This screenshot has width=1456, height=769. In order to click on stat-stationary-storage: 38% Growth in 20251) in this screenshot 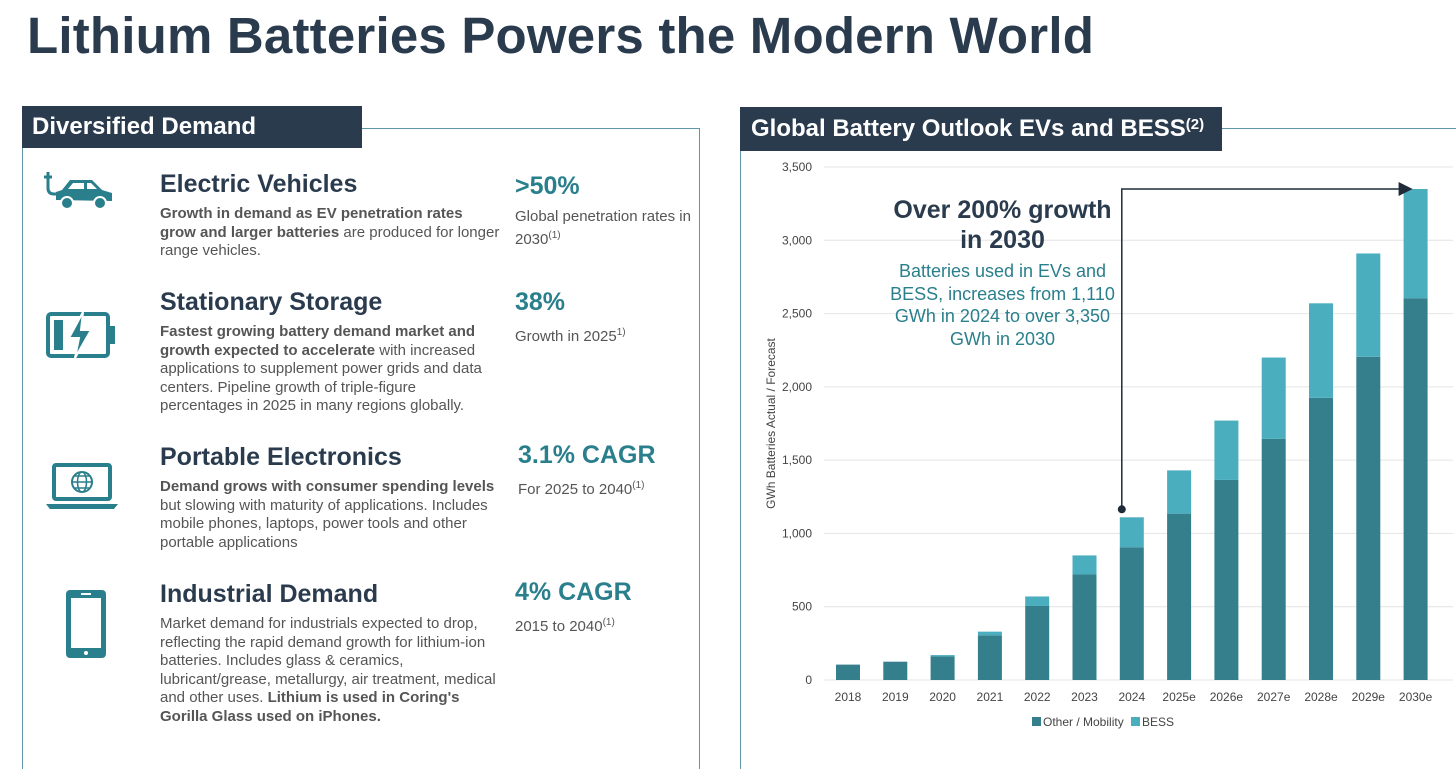, I will do `click(605, 317)`.